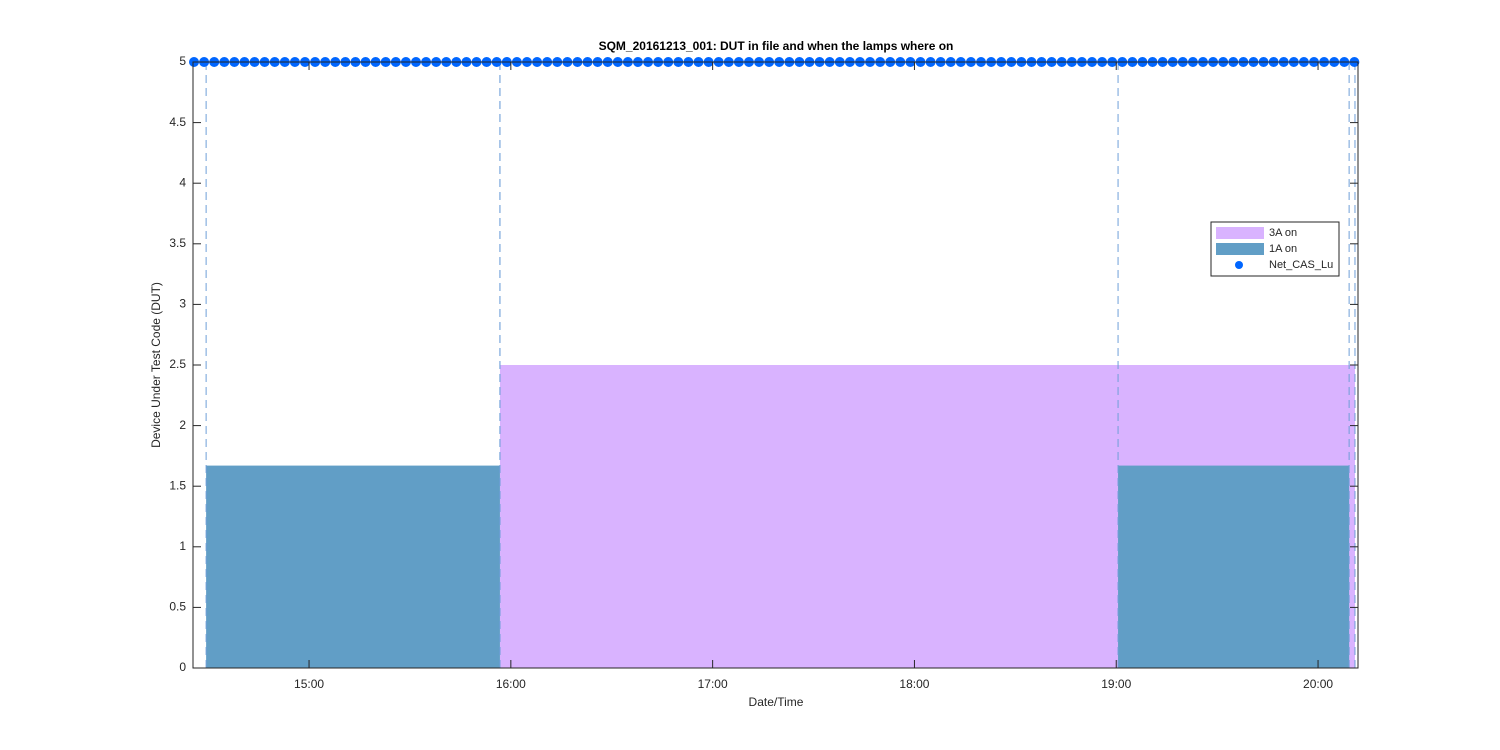  Describe the element at coordinates (776, 702) in the screenshot. I see `x-axis-label: Date/Time` at that location.